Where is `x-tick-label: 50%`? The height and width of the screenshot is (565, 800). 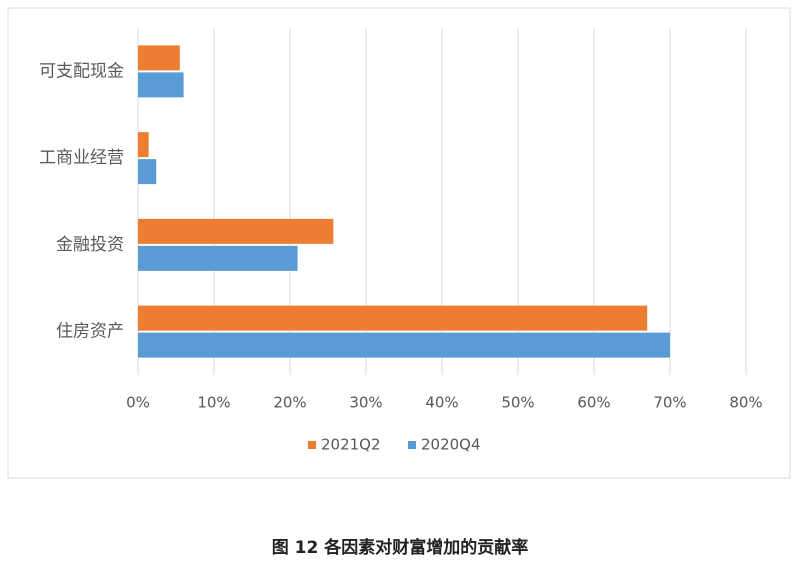
x-tick-label: 50% is located at coordinates (517, 403).